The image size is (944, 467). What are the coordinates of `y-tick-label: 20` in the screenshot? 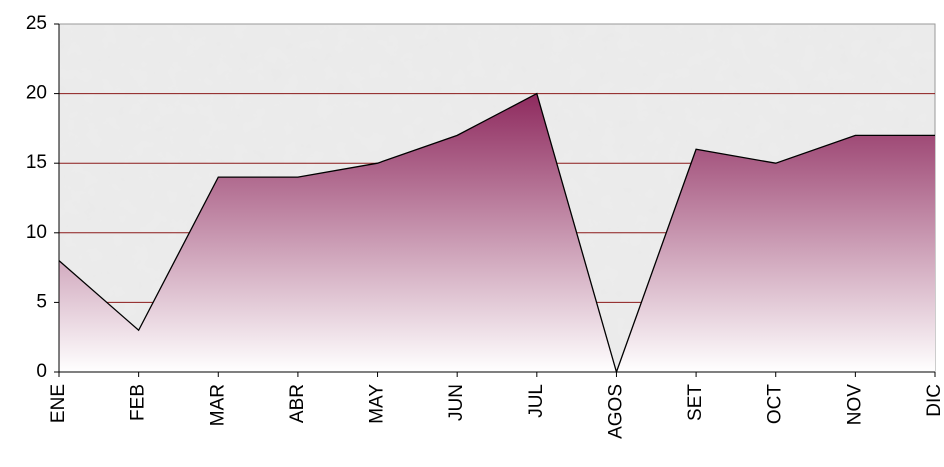 It's located at (36, 93).